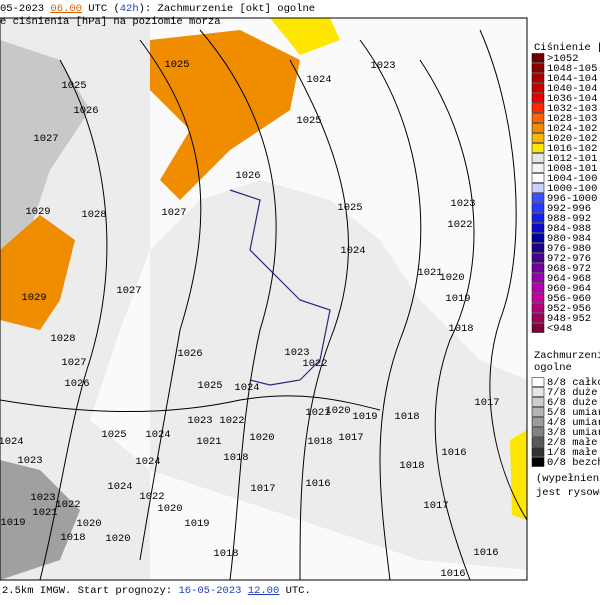 This screenshot has height=605, width=600. Describe the element at coordinates (567, 48) in the screenshot. I see `pressure-legend-title: Ciśnienie [hP` at that location.